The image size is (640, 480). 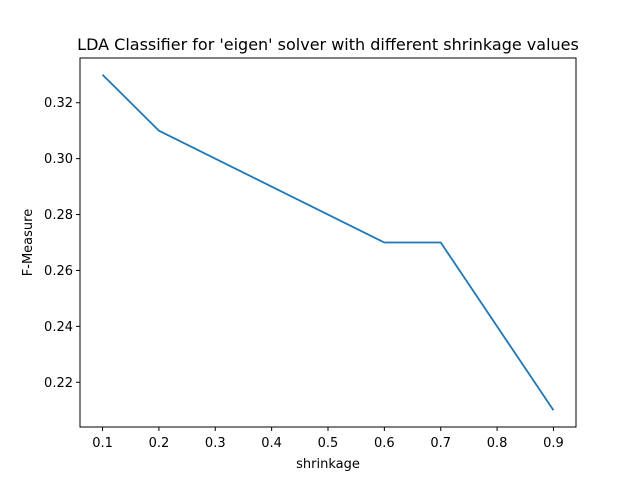 I want to click on y-axis-label: F-Measure, so click(x=28, y=242).